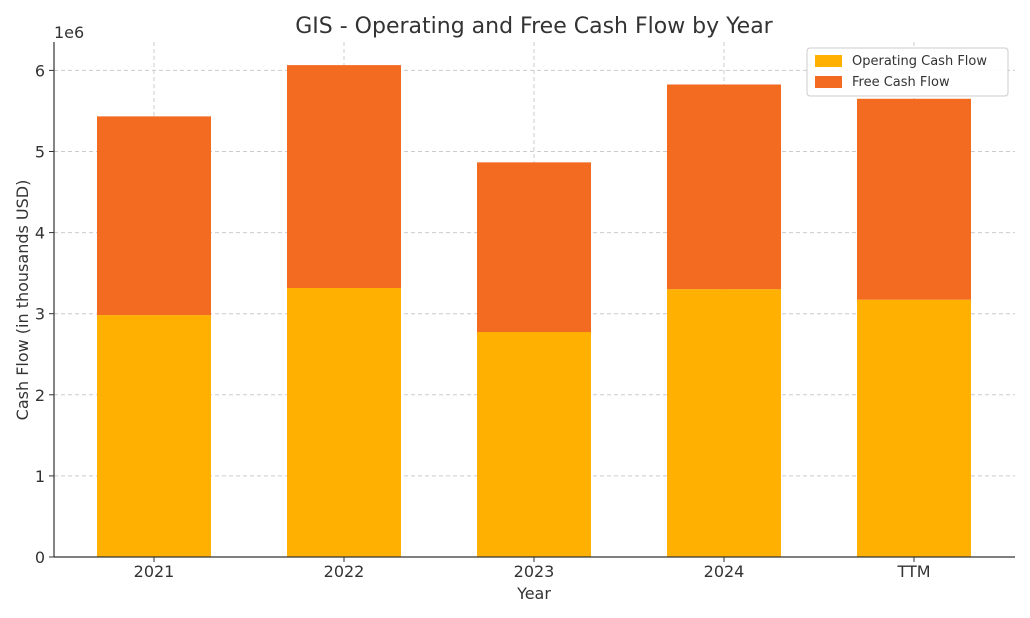 The width and height of the screenshot is (1030, 618). Describe the element at coordinates (40, 557) in the screenshot. I see `y-tick-label-0: 0` at that location.